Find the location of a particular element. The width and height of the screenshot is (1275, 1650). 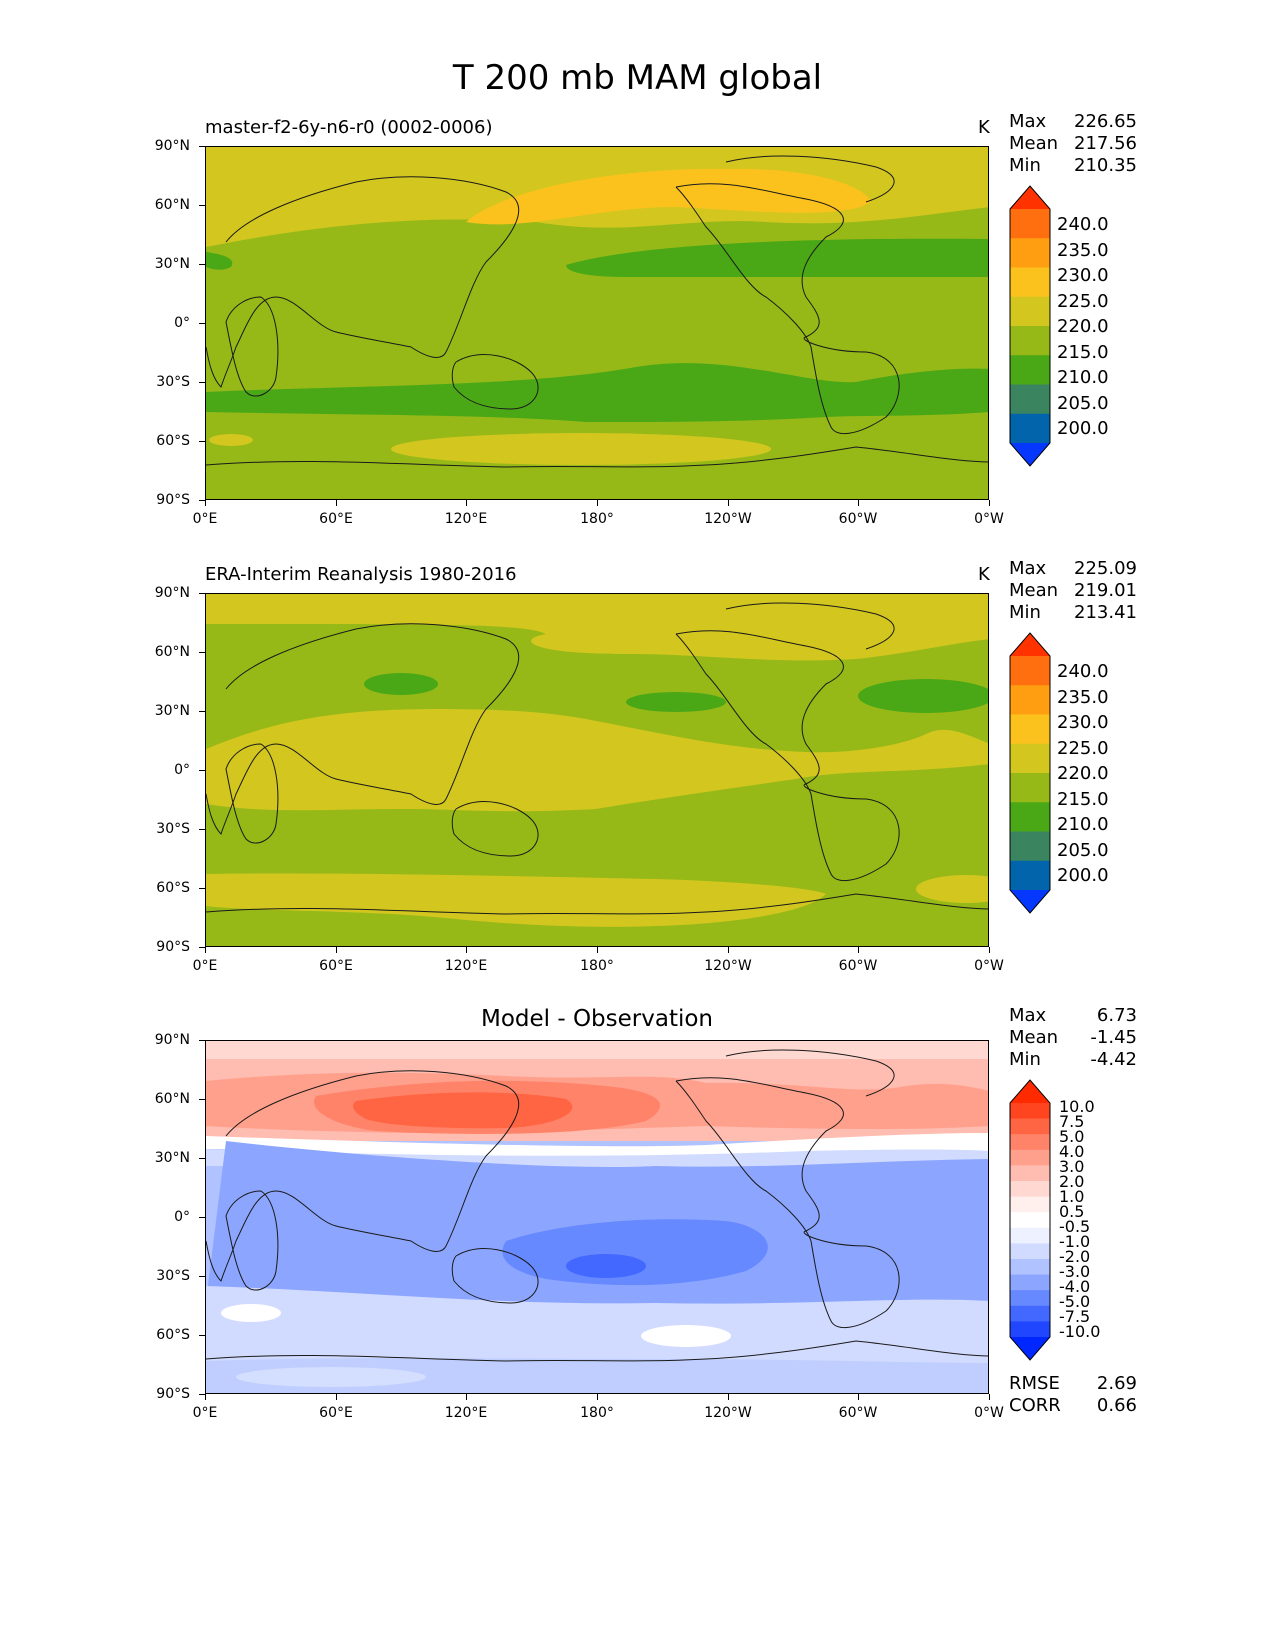

panel-3-lon-label-120e: 120°E is located at coordinates (466, 1413).